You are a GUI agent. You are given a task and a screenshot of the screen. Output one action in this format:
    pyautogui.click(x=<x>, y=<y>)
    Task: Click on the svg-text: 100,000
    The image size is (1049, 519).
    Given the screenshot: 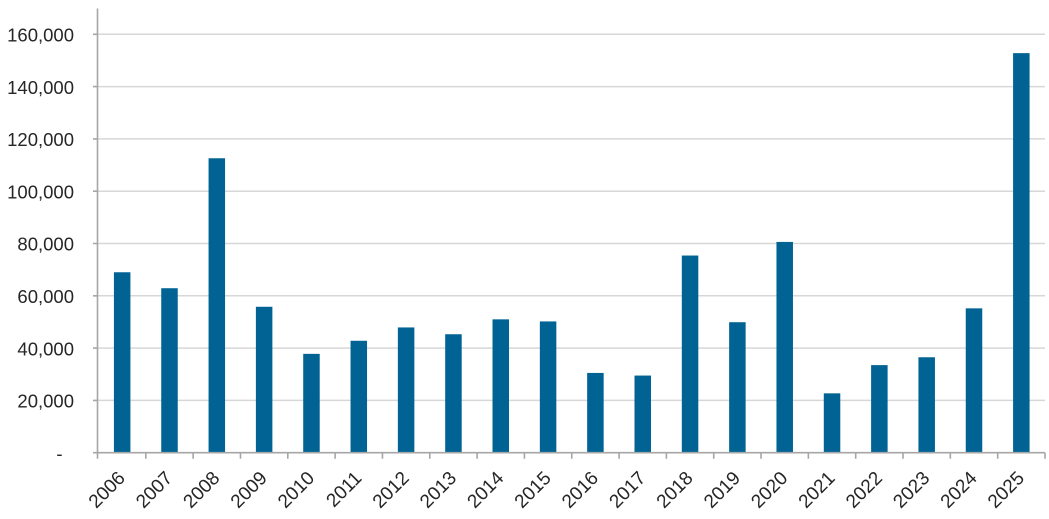 What is the action you would take?
    pyautogui.click(x=40, y=191)
    